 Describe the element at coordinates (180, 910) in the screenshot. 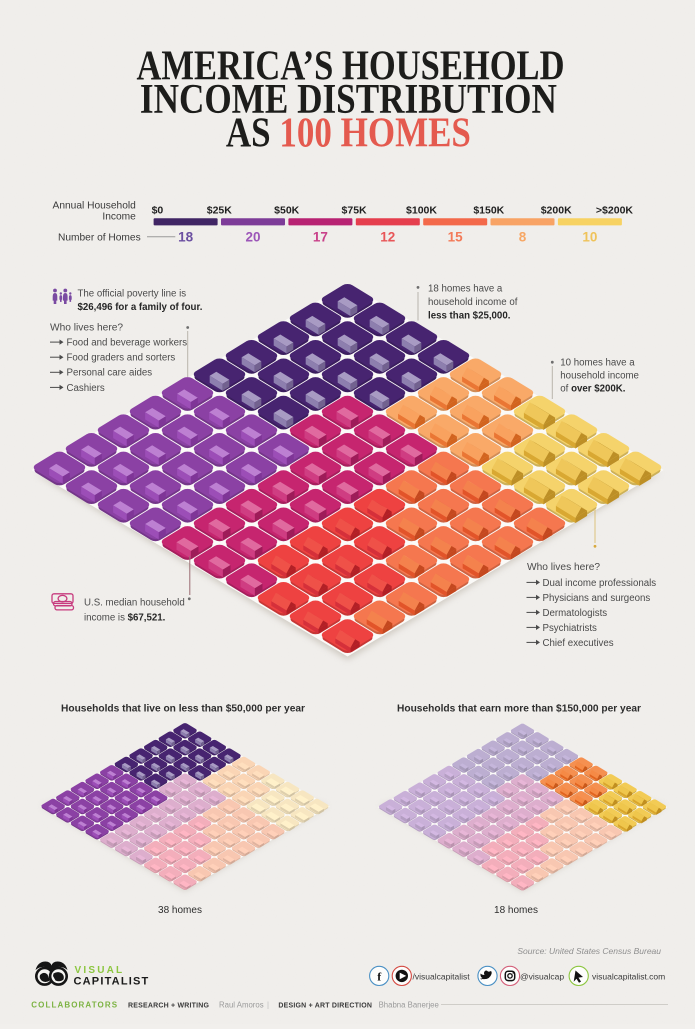

I see `svg-text: 38 homes` at that location.